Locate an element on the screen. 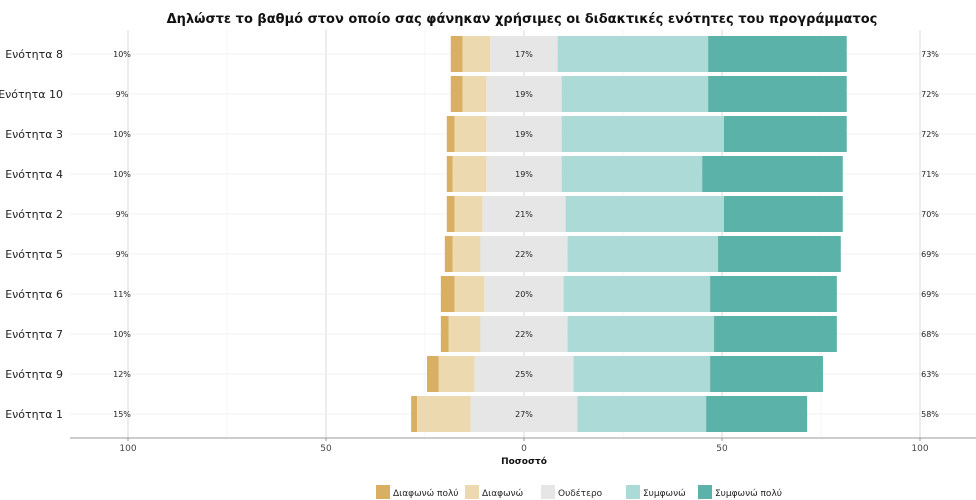 The height and width of the screenshot is (500, 976). y-tick-label: Ενότητα 3 is located at coordinates (34, 134).